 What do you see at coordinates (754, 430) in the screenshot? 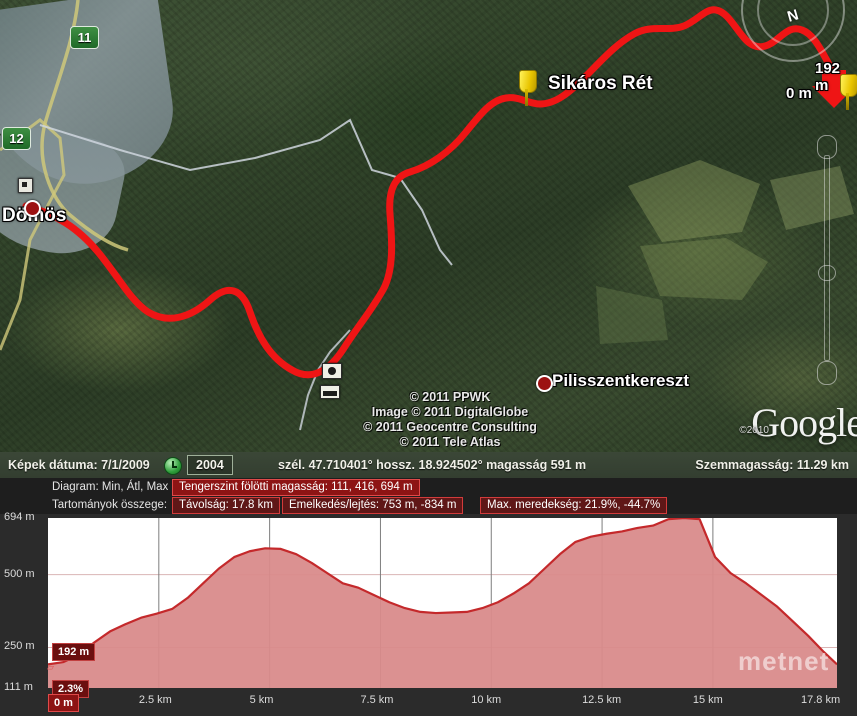
I see `imagery-copyright-year: ©2010` at bounding box center [754, 430].